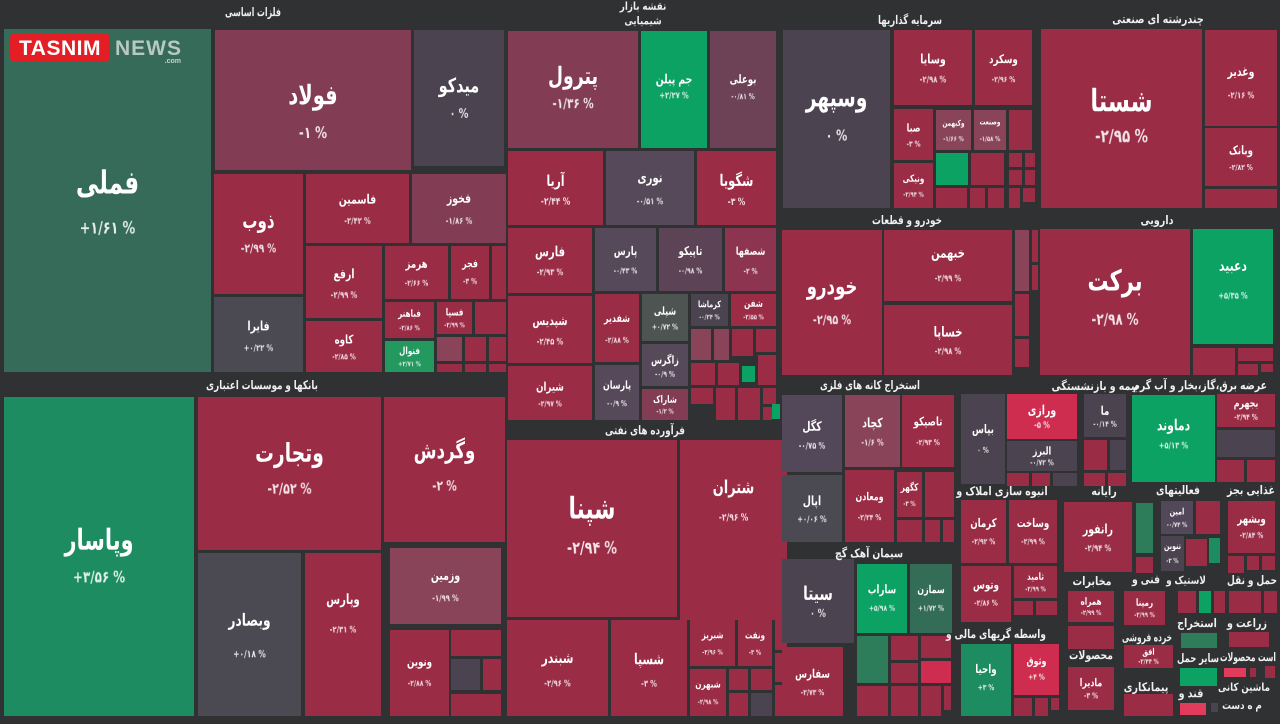  What do you see at coordinates (148, 48) in the screenshot?
I see `svg-text: NEWS` at bounding box center [148, 48].